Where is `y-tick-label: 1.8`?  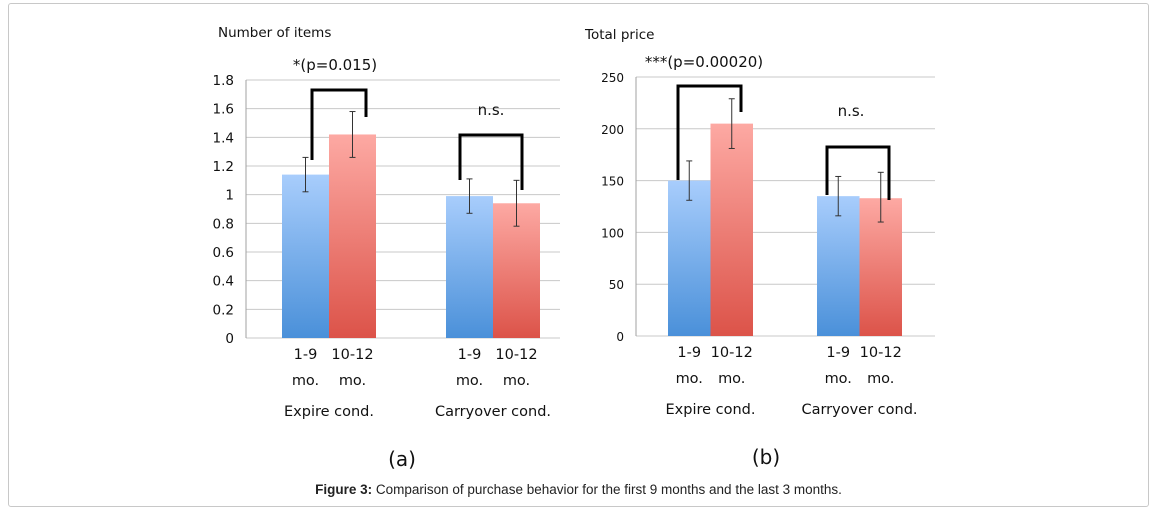
y-tick-label: 1.8 is located at coordinates (223, 81).